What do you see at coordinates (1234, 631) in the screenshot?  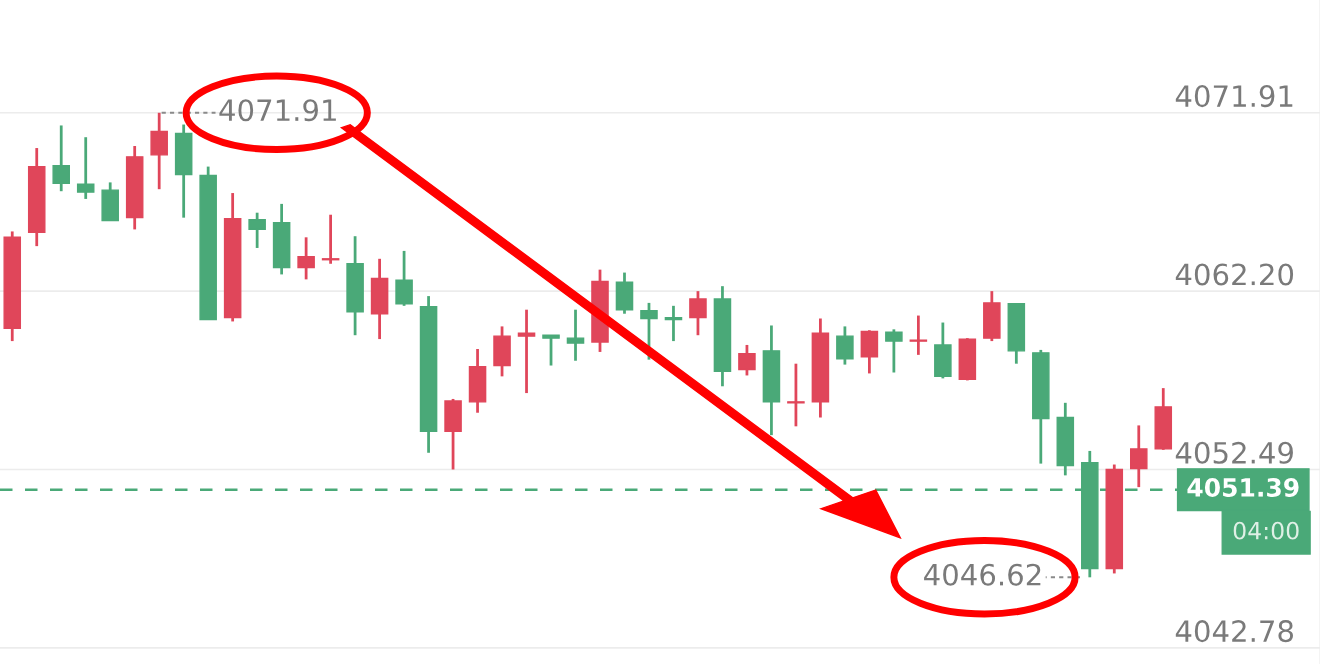 I see `y-tick-label: 4042.78` at bounding box center [1234, 631].